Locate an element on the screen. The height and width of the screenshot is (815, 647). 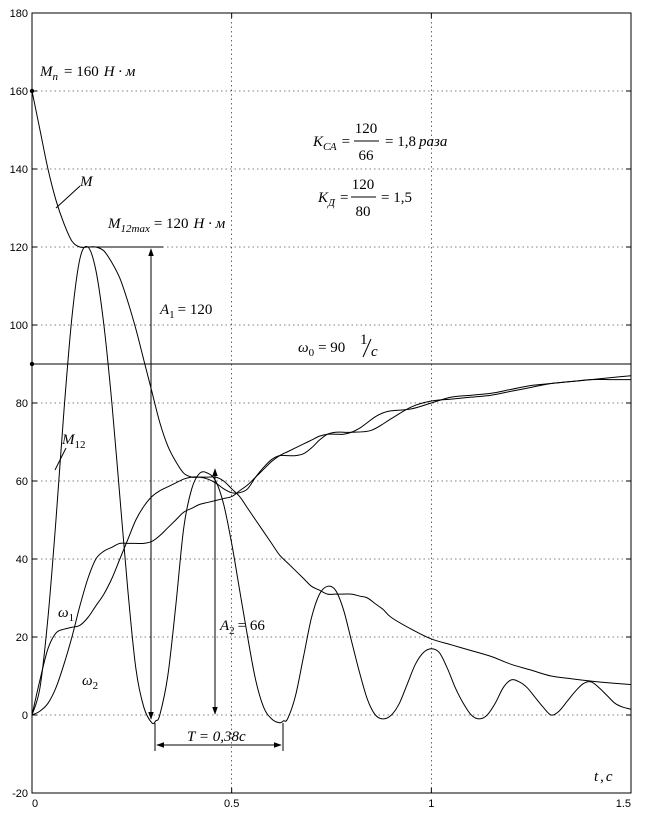
m12-curve-label: M12 is located at coordinates (73, 441).